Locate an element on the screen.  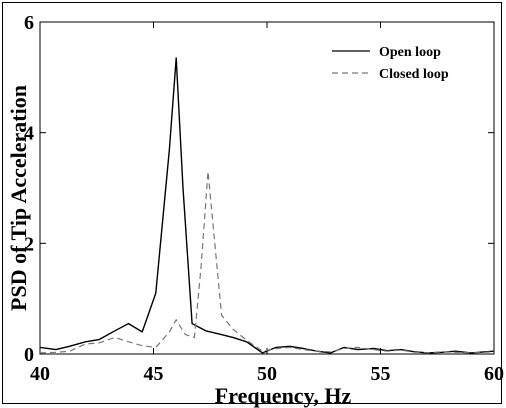
legend-label-closed-loop: Closed loop is located at coordinates (414, 74).